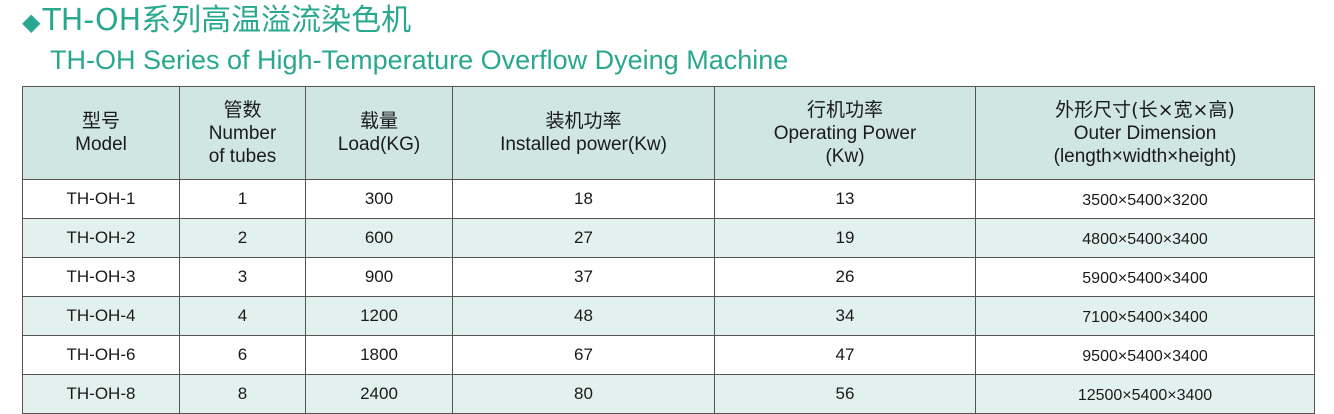 The width and height of the screenshot is (1334, 414). I want to click on cell-model: TH-OH-2, so click(101, 238).